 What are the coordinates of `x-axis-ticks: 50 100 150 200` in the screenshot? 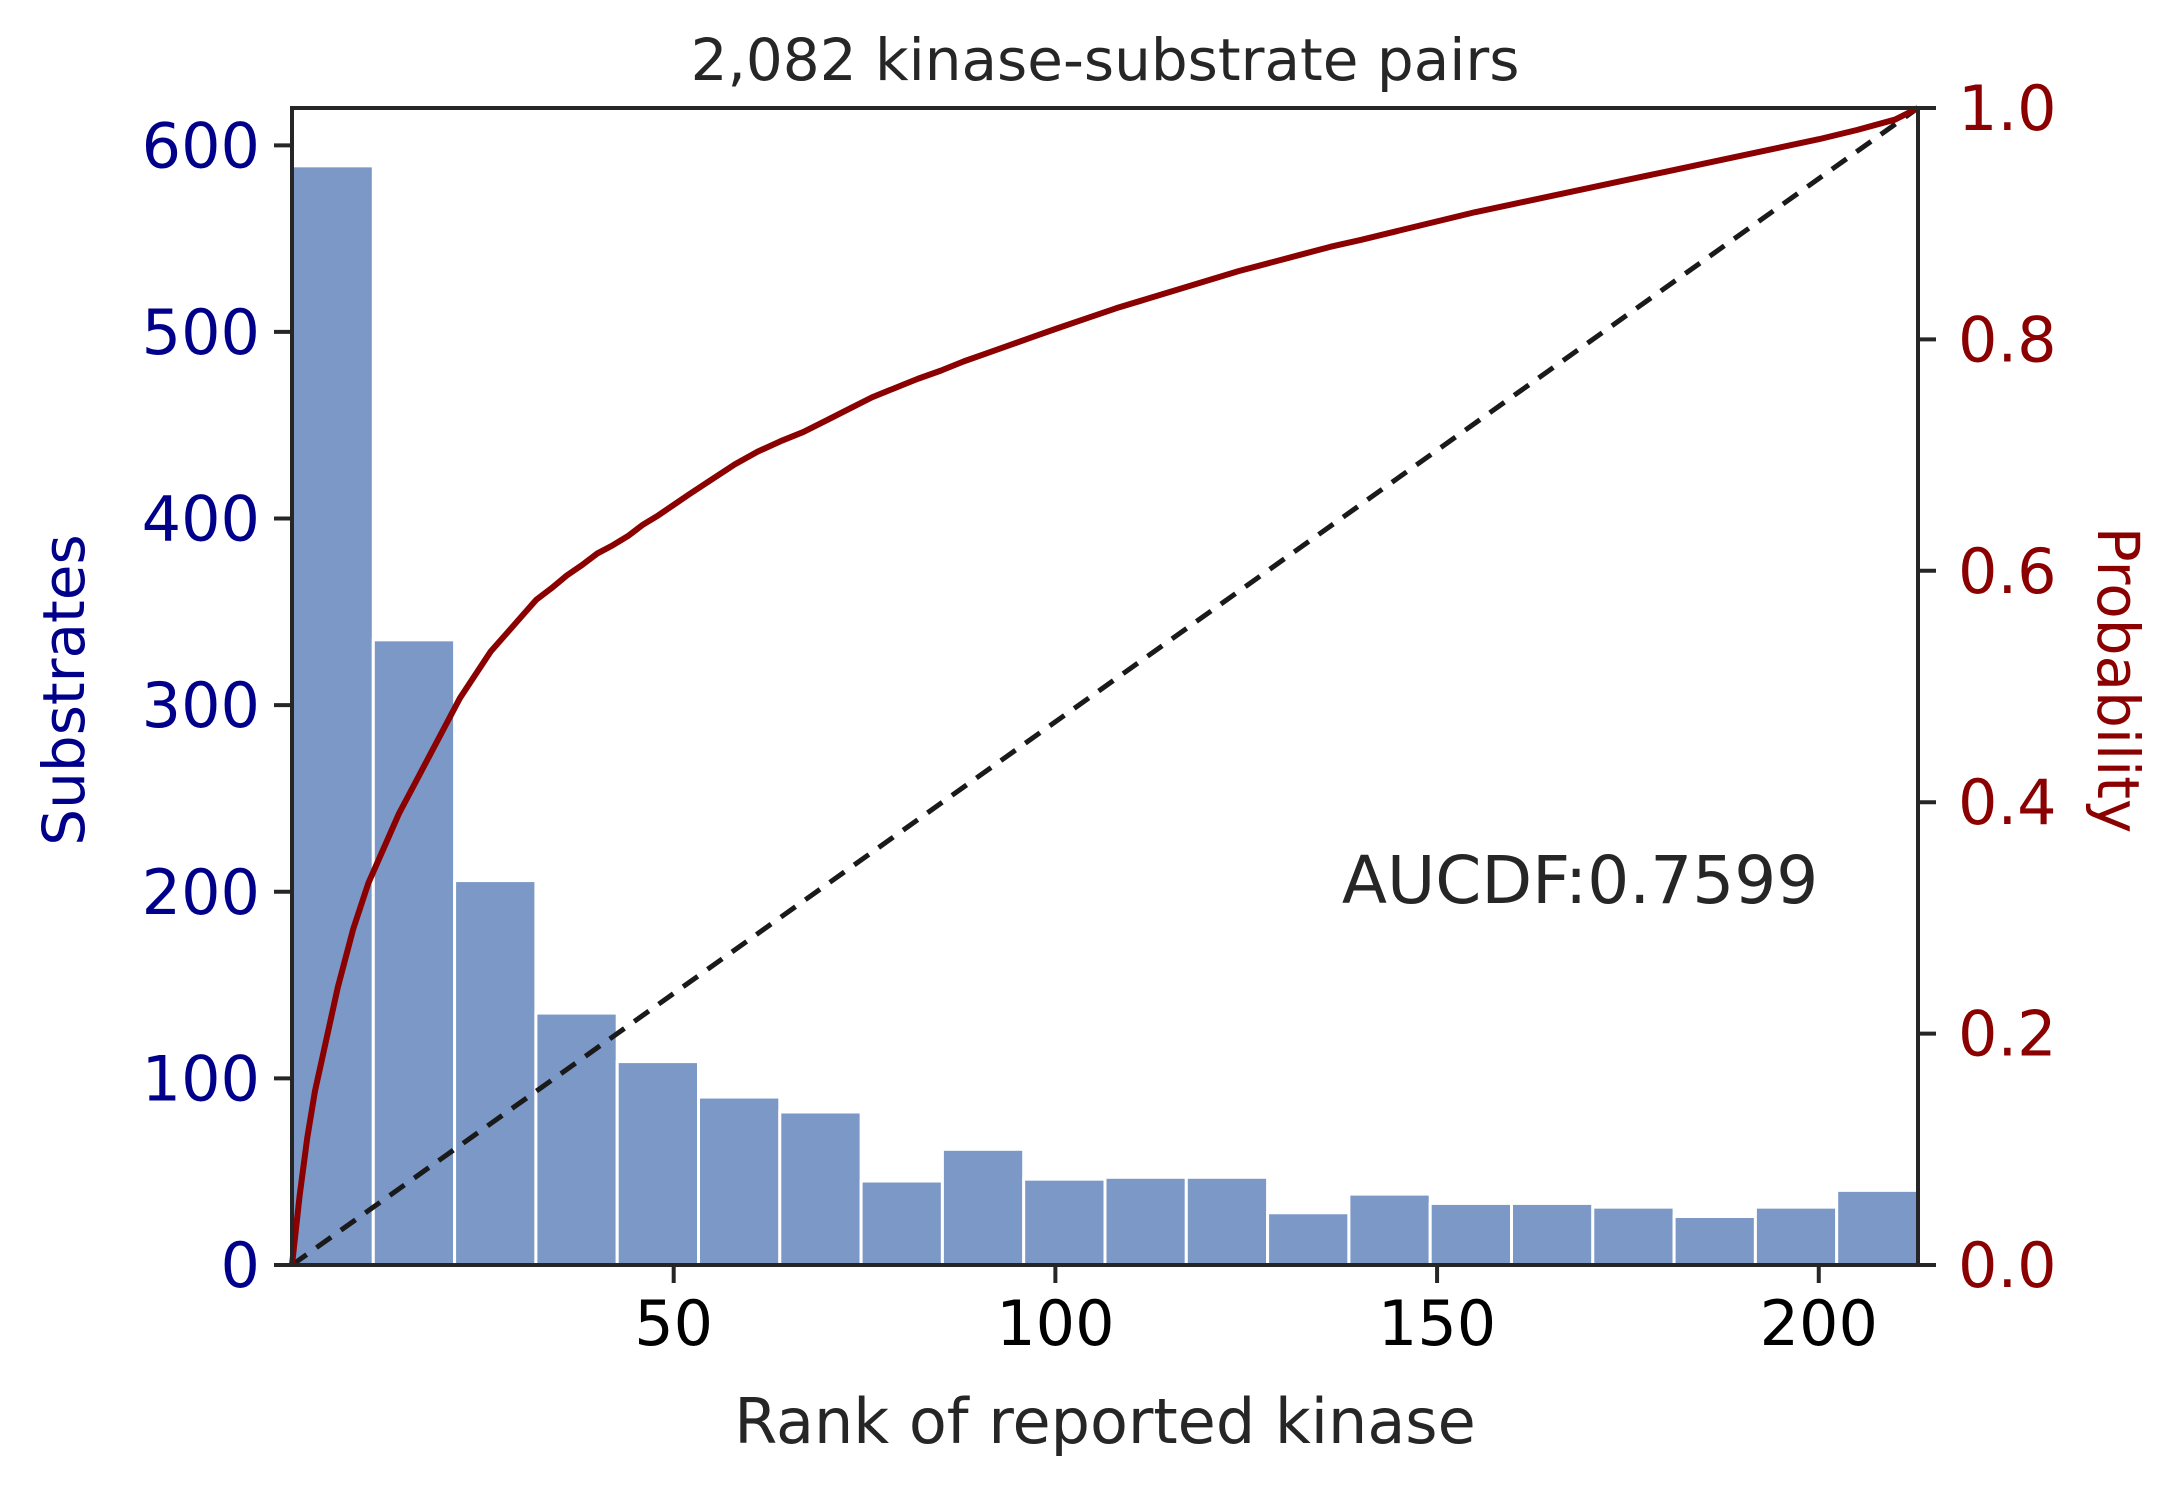 It's located at (1256, 1312).